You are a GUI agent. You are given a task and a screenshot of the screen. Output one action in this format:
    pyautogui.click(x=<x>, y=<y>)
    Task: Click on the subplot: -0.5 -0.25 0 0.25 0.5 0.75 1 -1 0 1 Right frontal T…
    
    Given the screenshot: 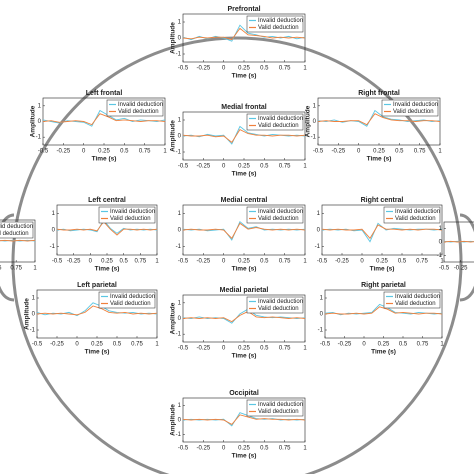 What is the action you would take?
    pyautogui.click(x=374, y=126)
    